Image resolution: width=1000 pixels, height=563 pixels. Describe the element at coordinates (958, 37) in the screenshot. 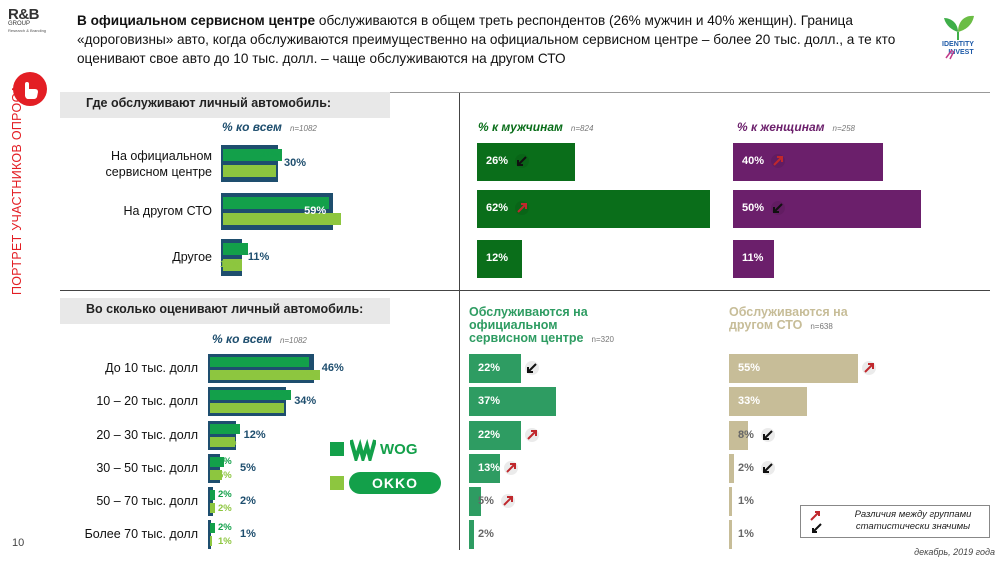

I see `sprout-icon: IDENTITY INVEST` at that location.